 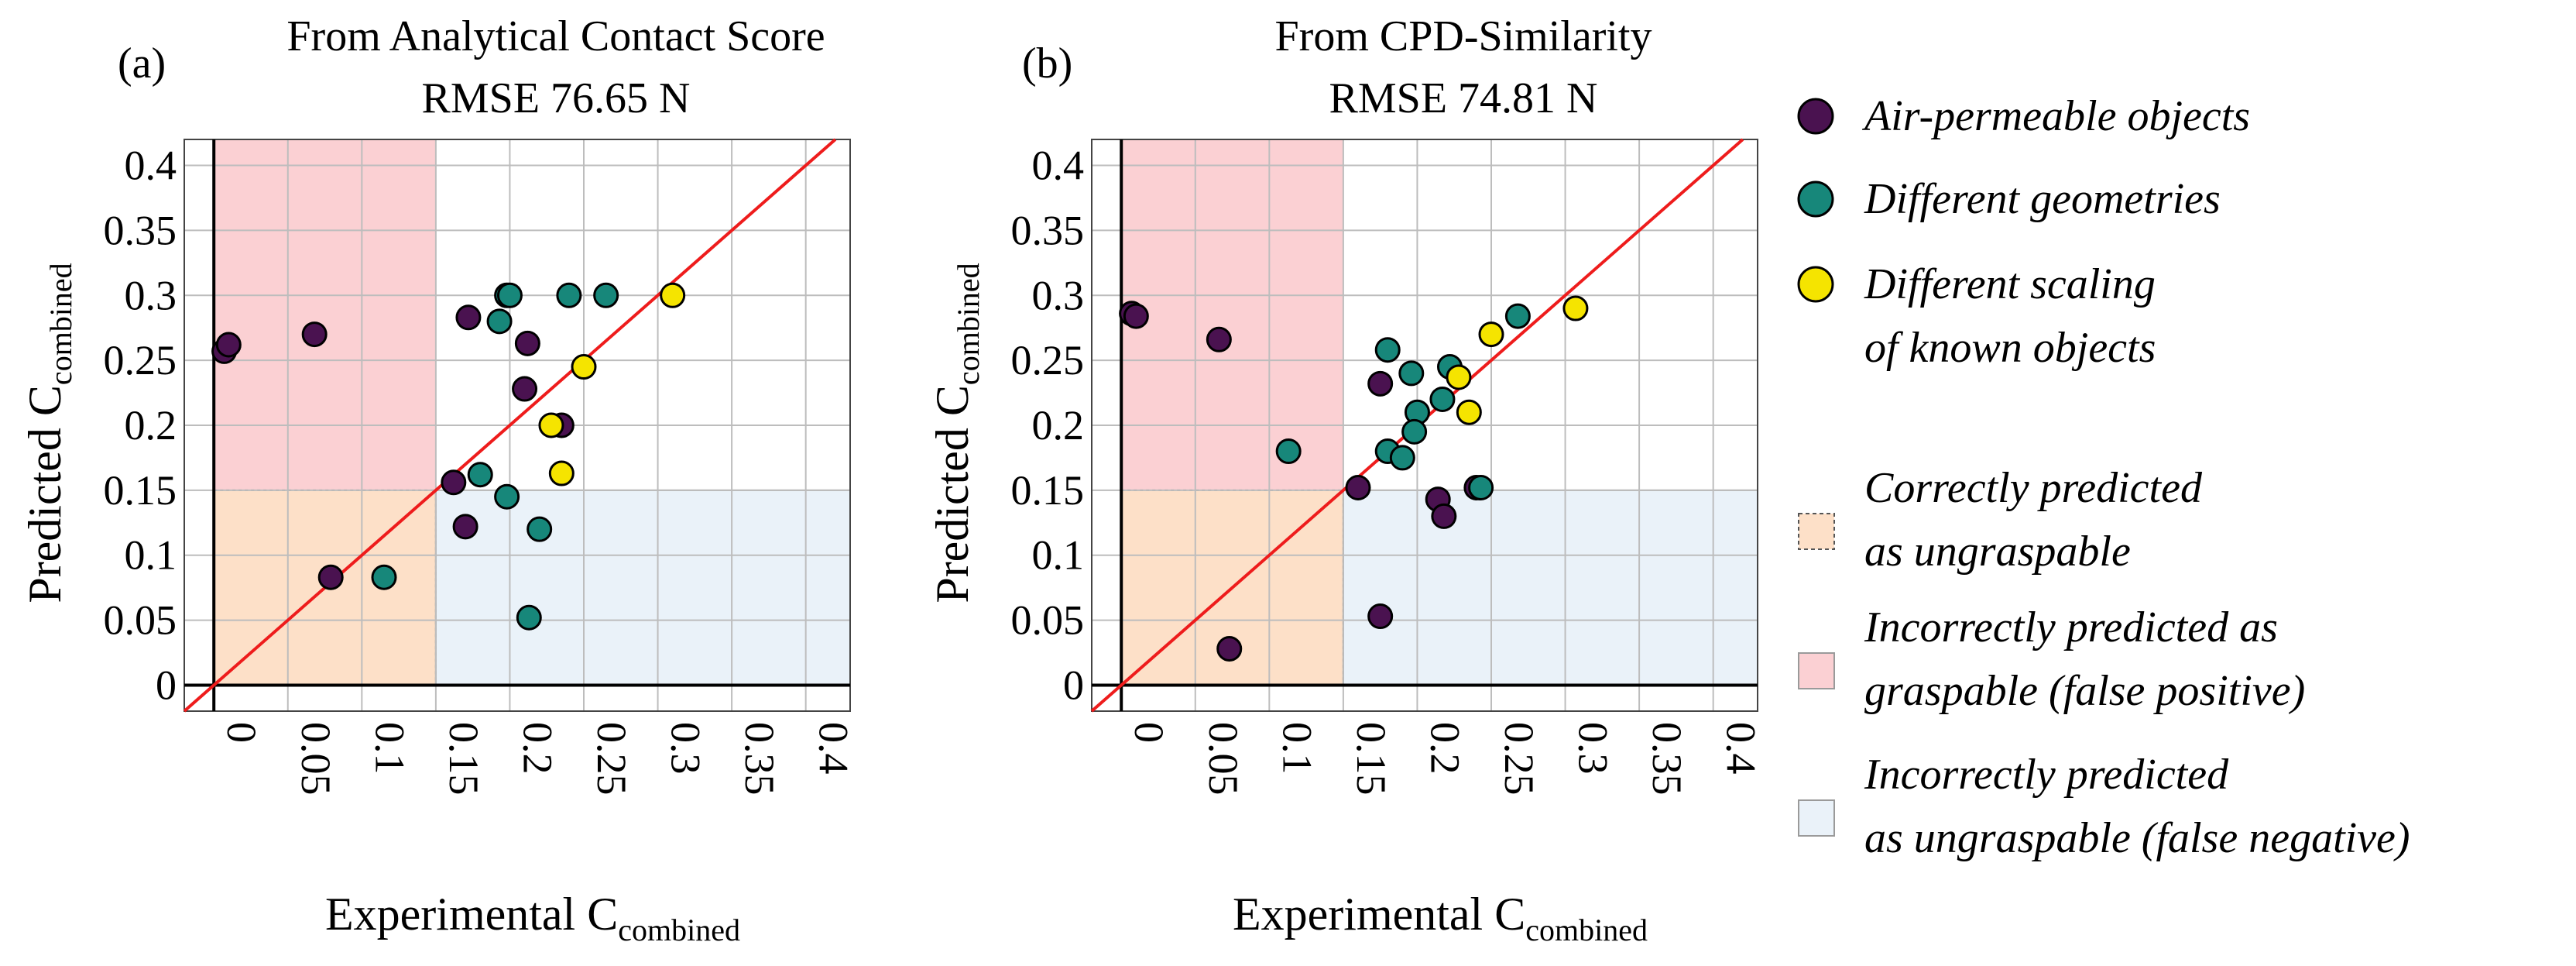 I want to click on y-tick-label: 0.35, so click(x=1048, y=230).